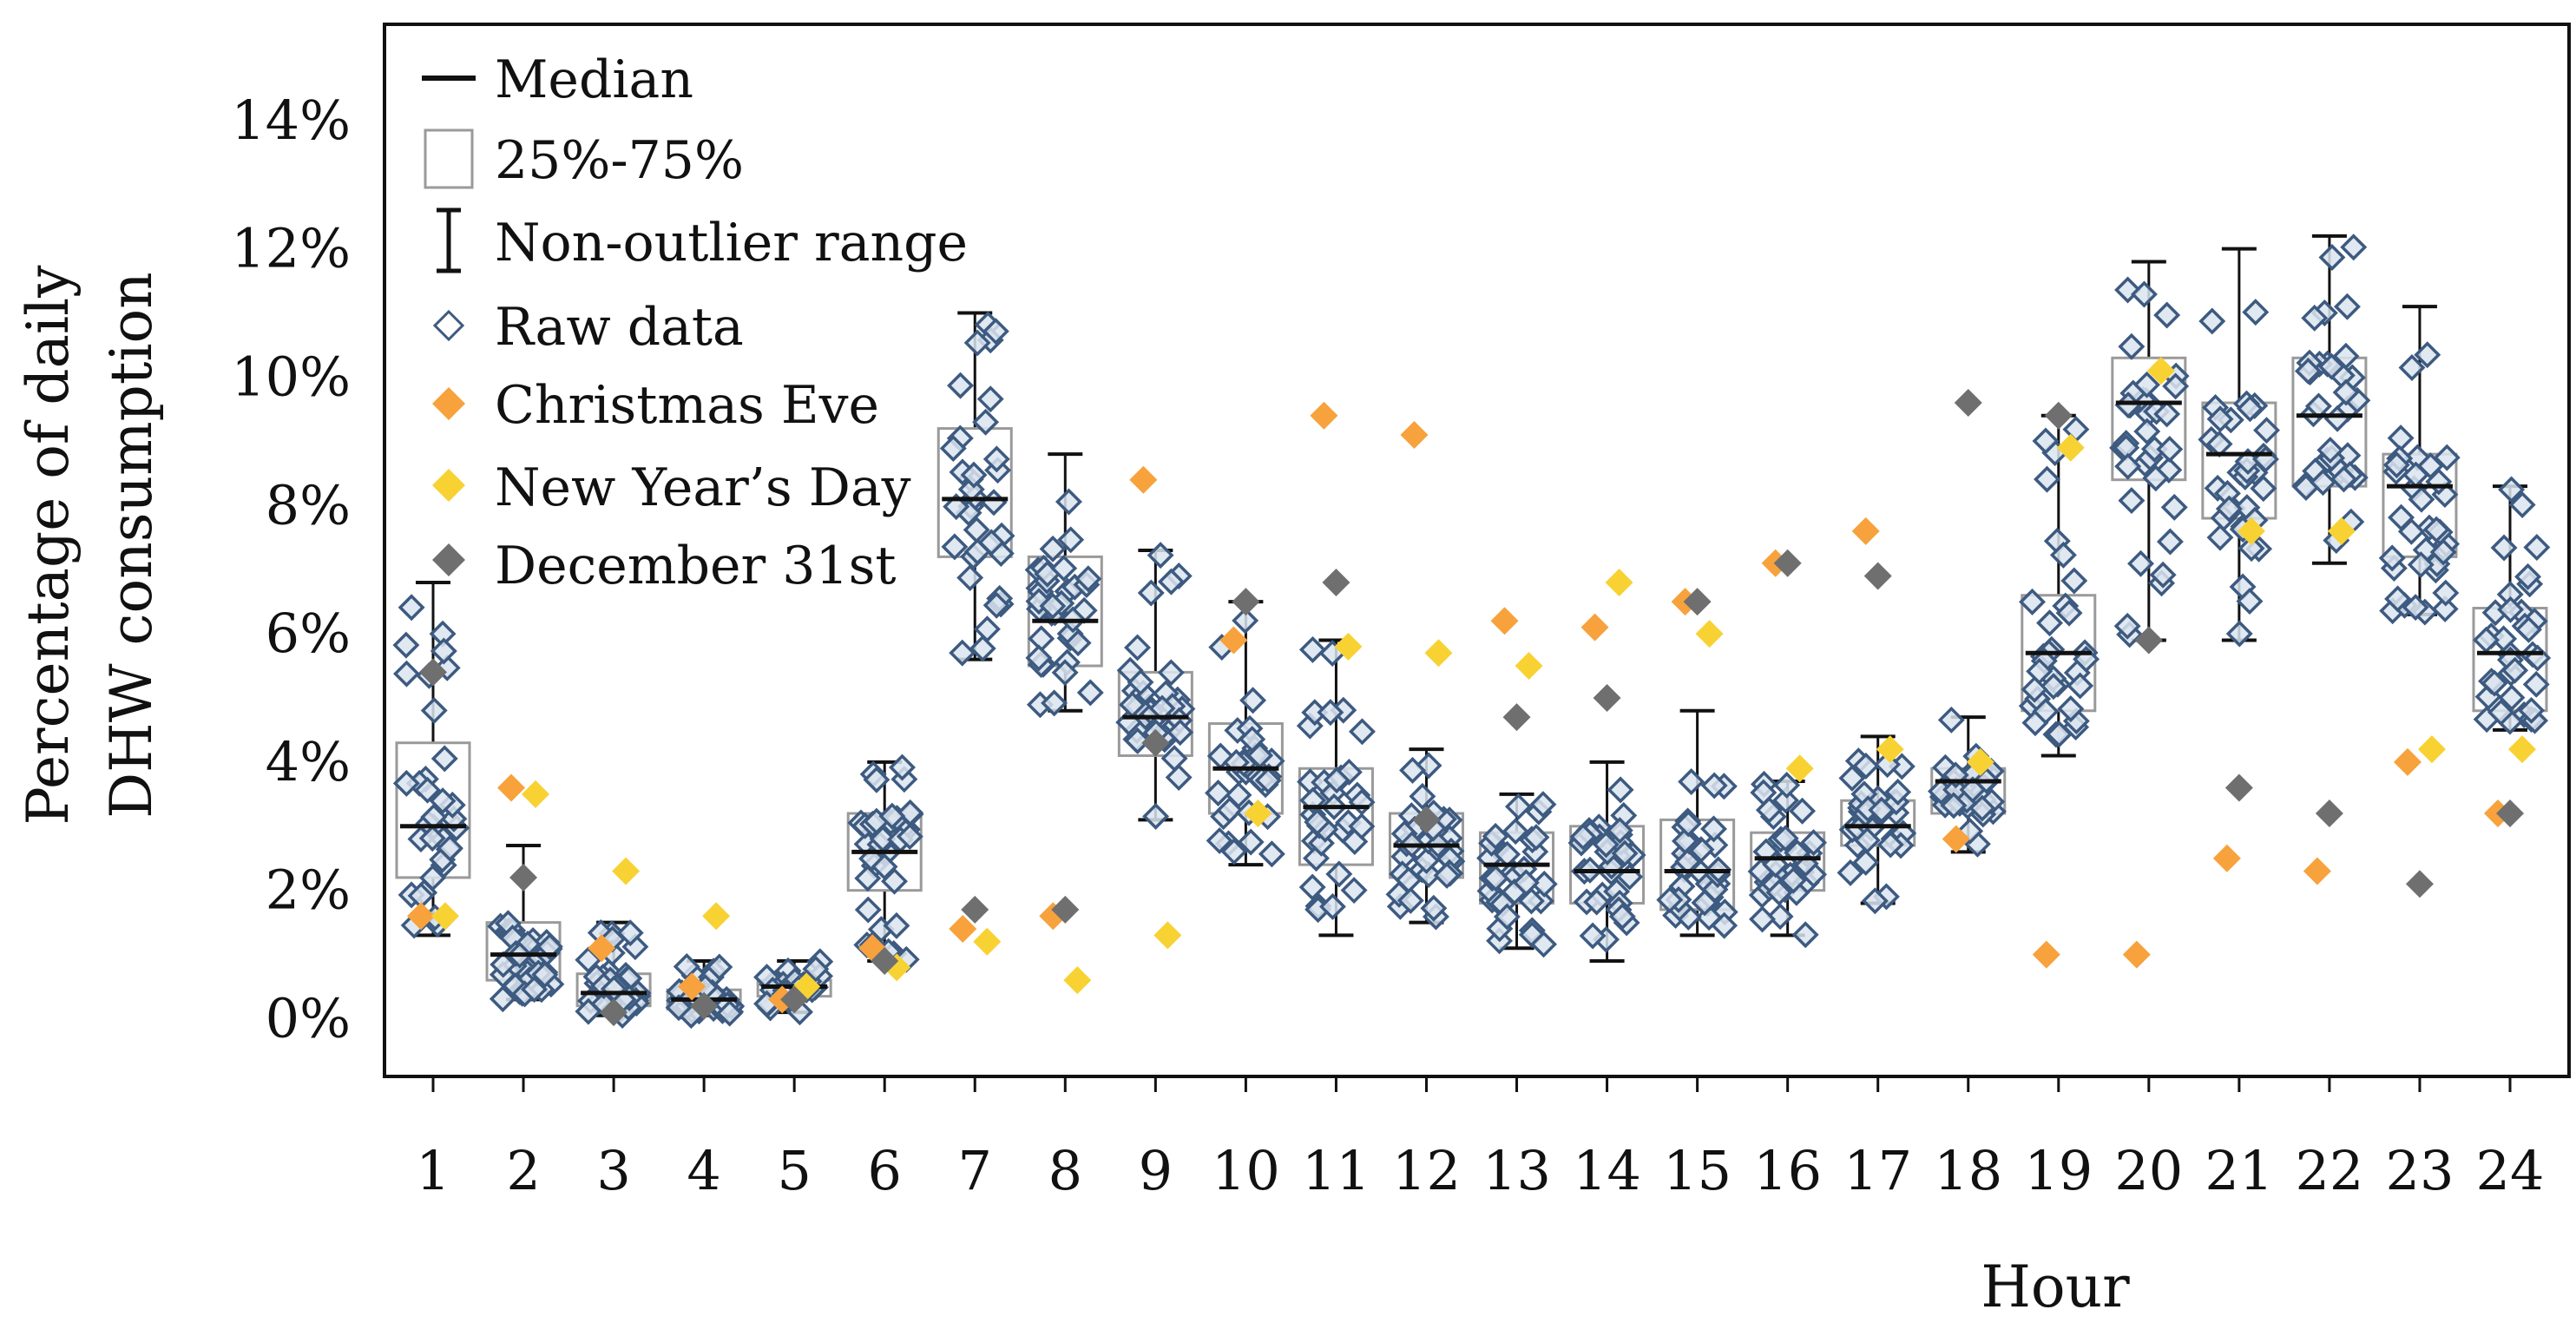 This screenshot has width=2576, height=1336. I want to click on x-tick-label: 9, so click(1156, 1170).